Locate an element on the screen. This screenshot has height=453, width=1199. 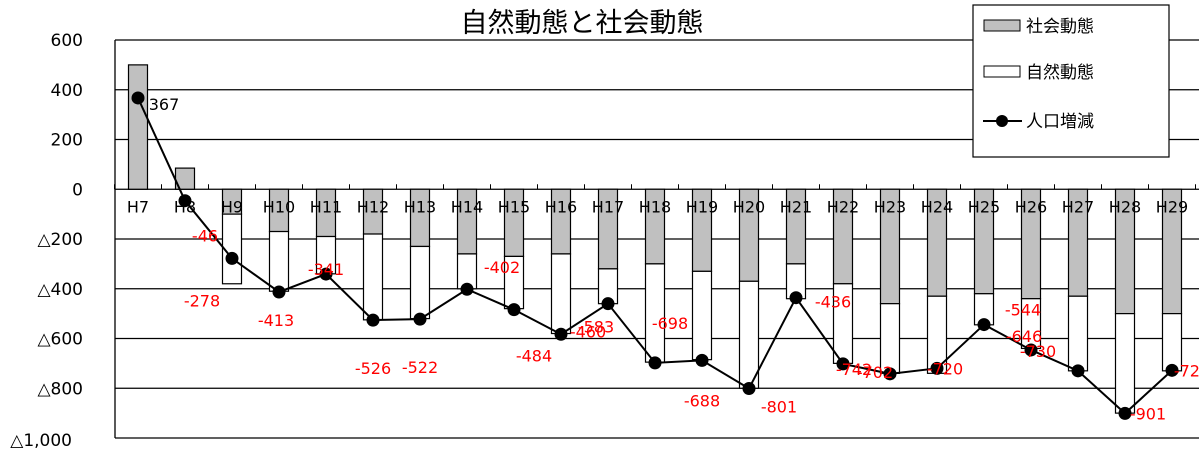
x-tick-label: H22 is located at coordinates (843, 206).